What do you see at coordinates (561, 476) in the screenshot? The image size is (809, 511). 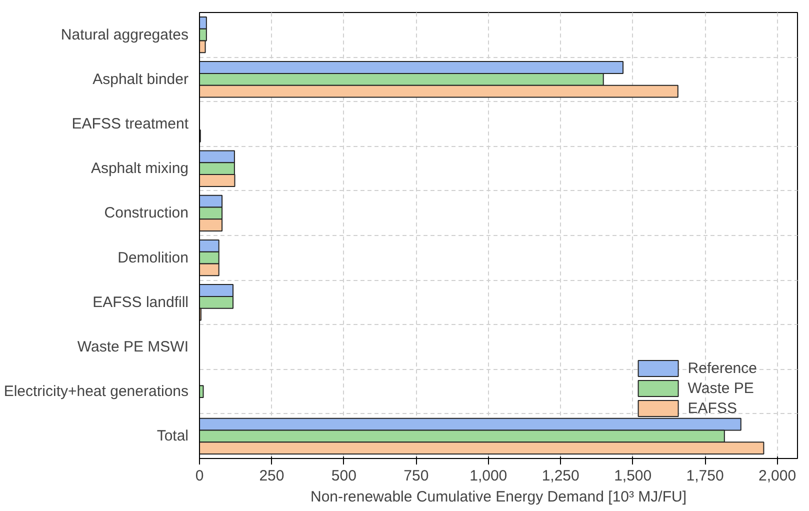 I see `x-tick-label: 1,250` at bounding box center [561, 476].